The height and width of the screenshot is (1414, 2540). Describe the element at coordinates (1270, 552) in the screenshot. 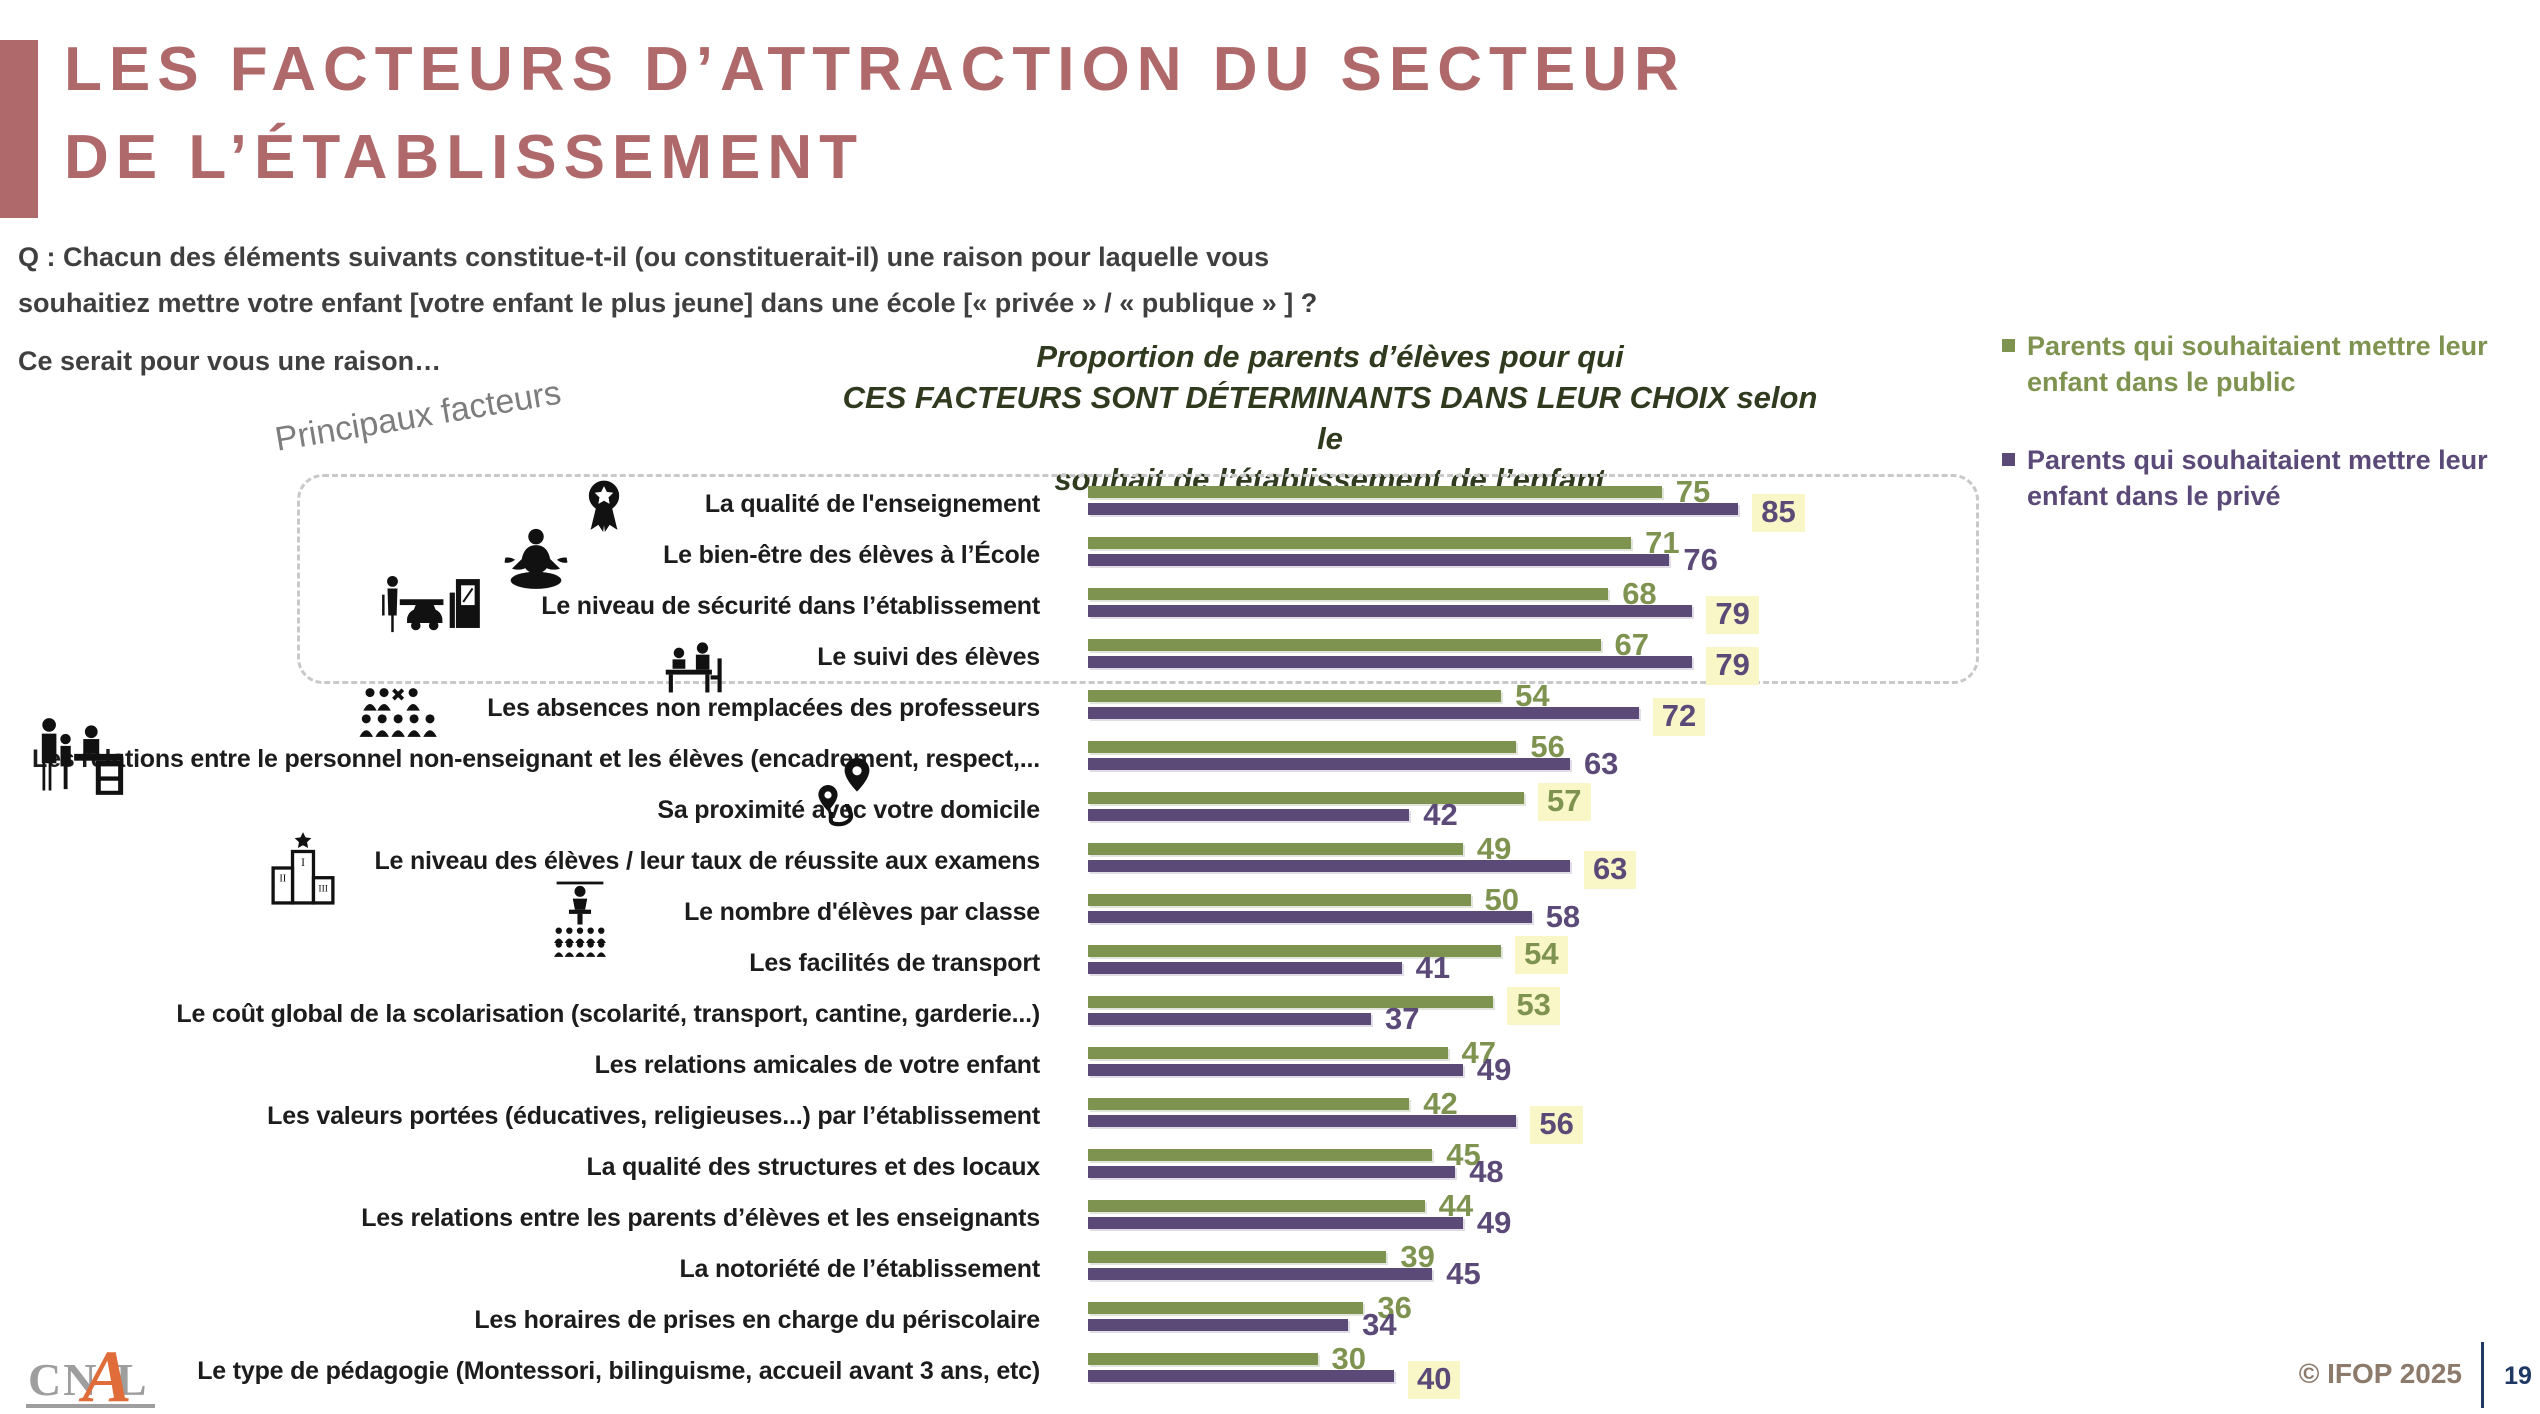

I see `chart-row: Le bien-être des élèves à l’École 71 76` at that location.